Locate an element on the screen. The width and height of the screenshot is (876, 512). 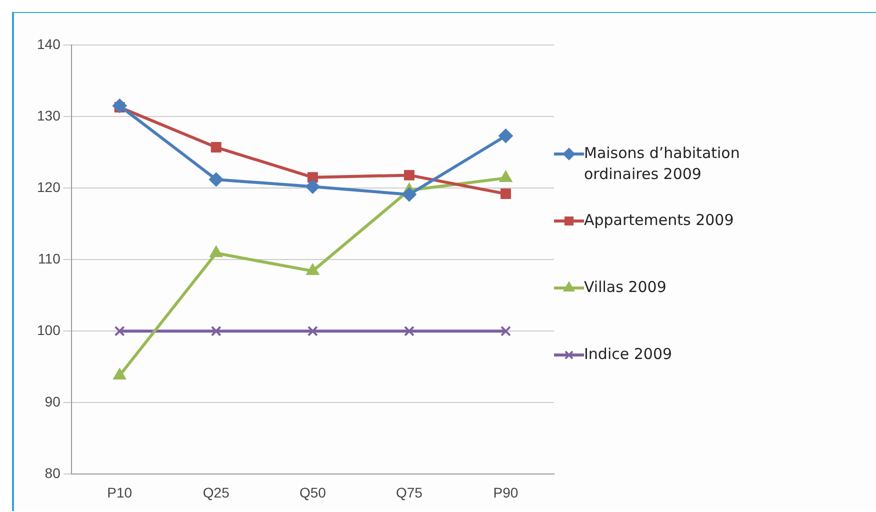
x-tick-label: Q50 is located at coordinates (312, 492).